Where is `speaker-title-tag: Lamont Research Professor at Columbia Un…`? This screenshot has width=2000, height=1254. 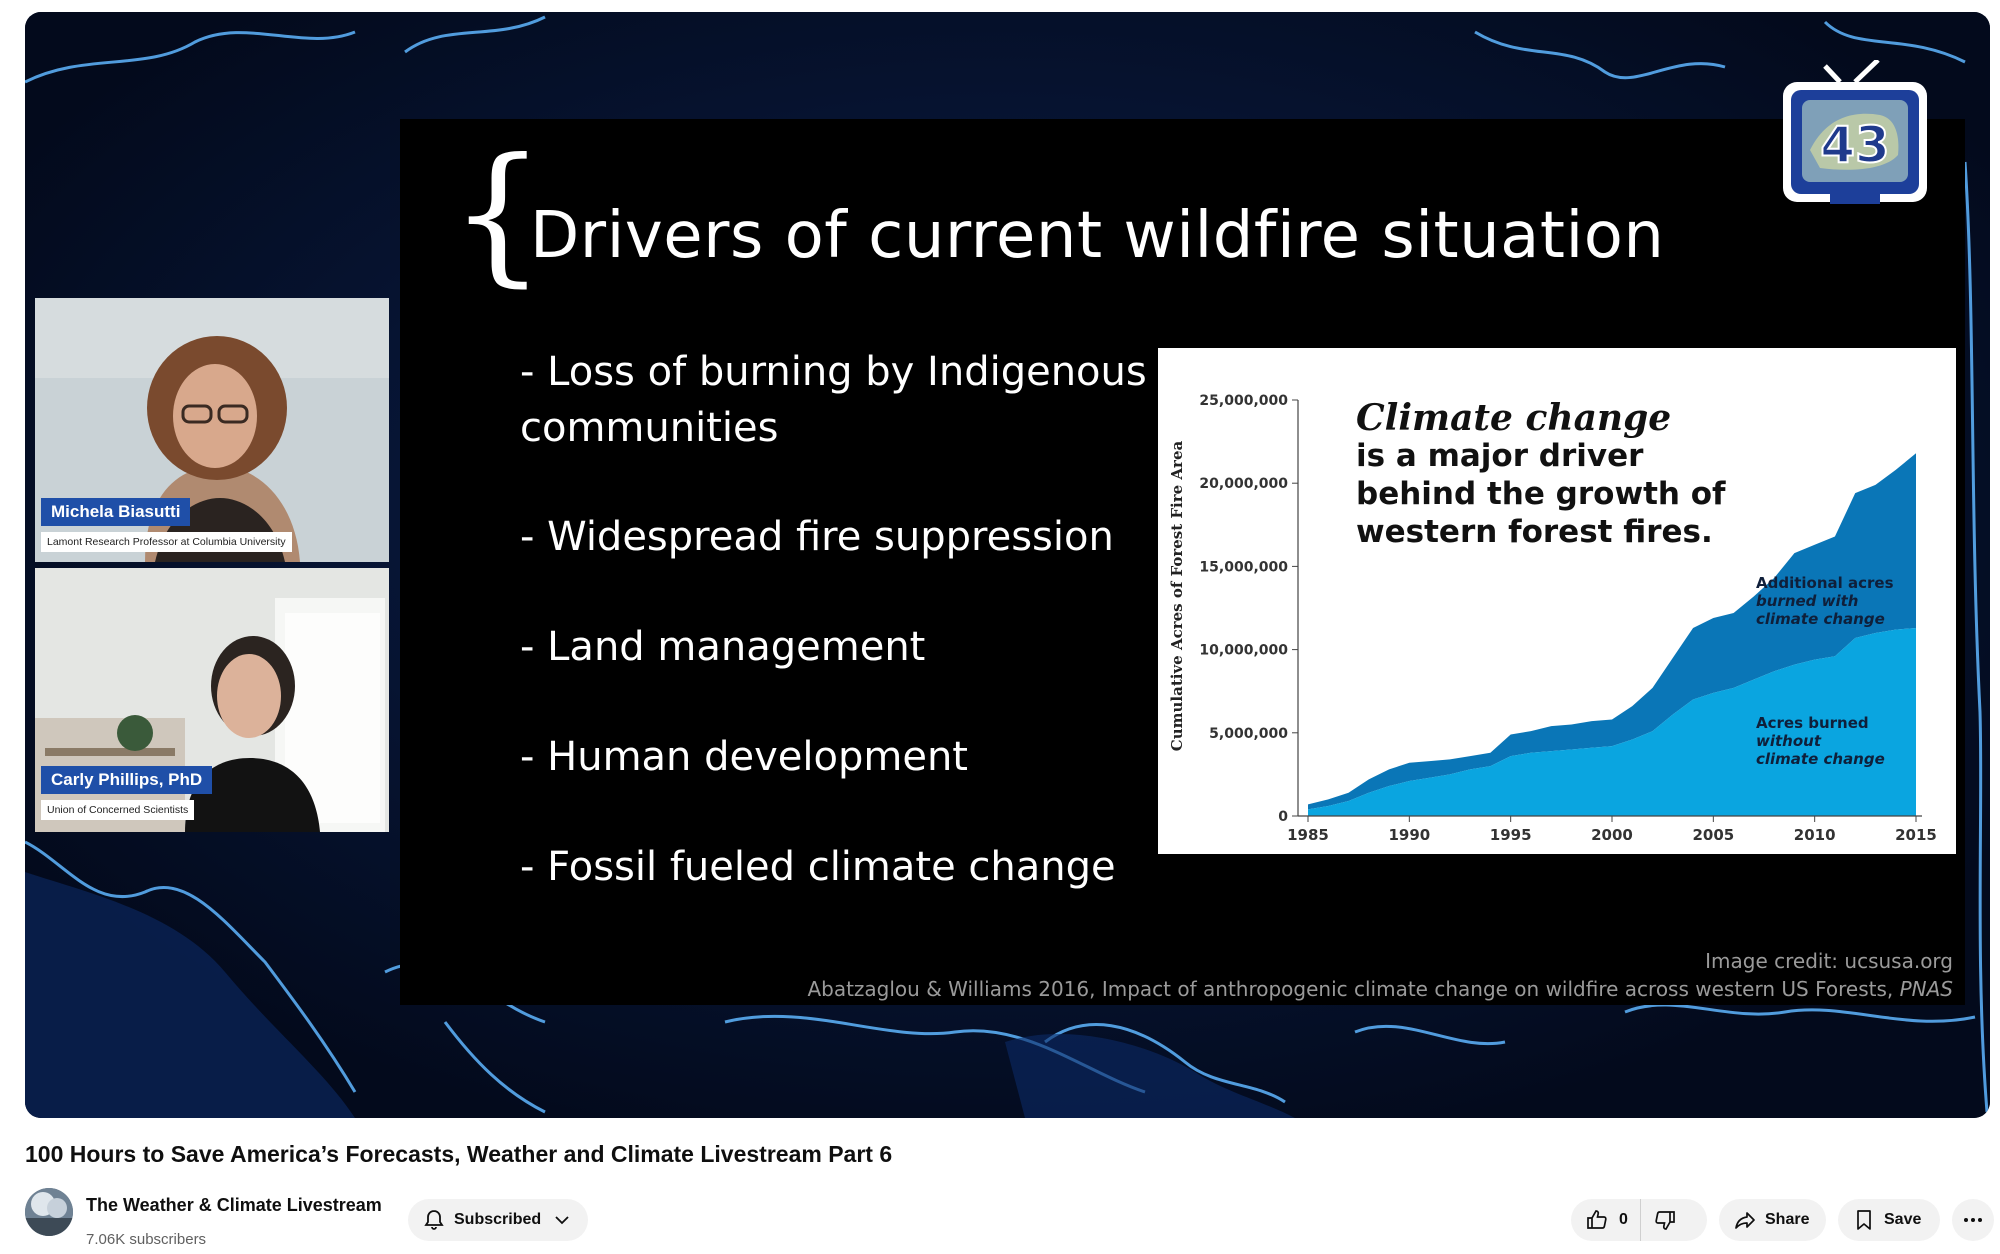
speaker-title-tag: Lamont Research Professor at Columbia Un… is located at coordinates (166, 542).